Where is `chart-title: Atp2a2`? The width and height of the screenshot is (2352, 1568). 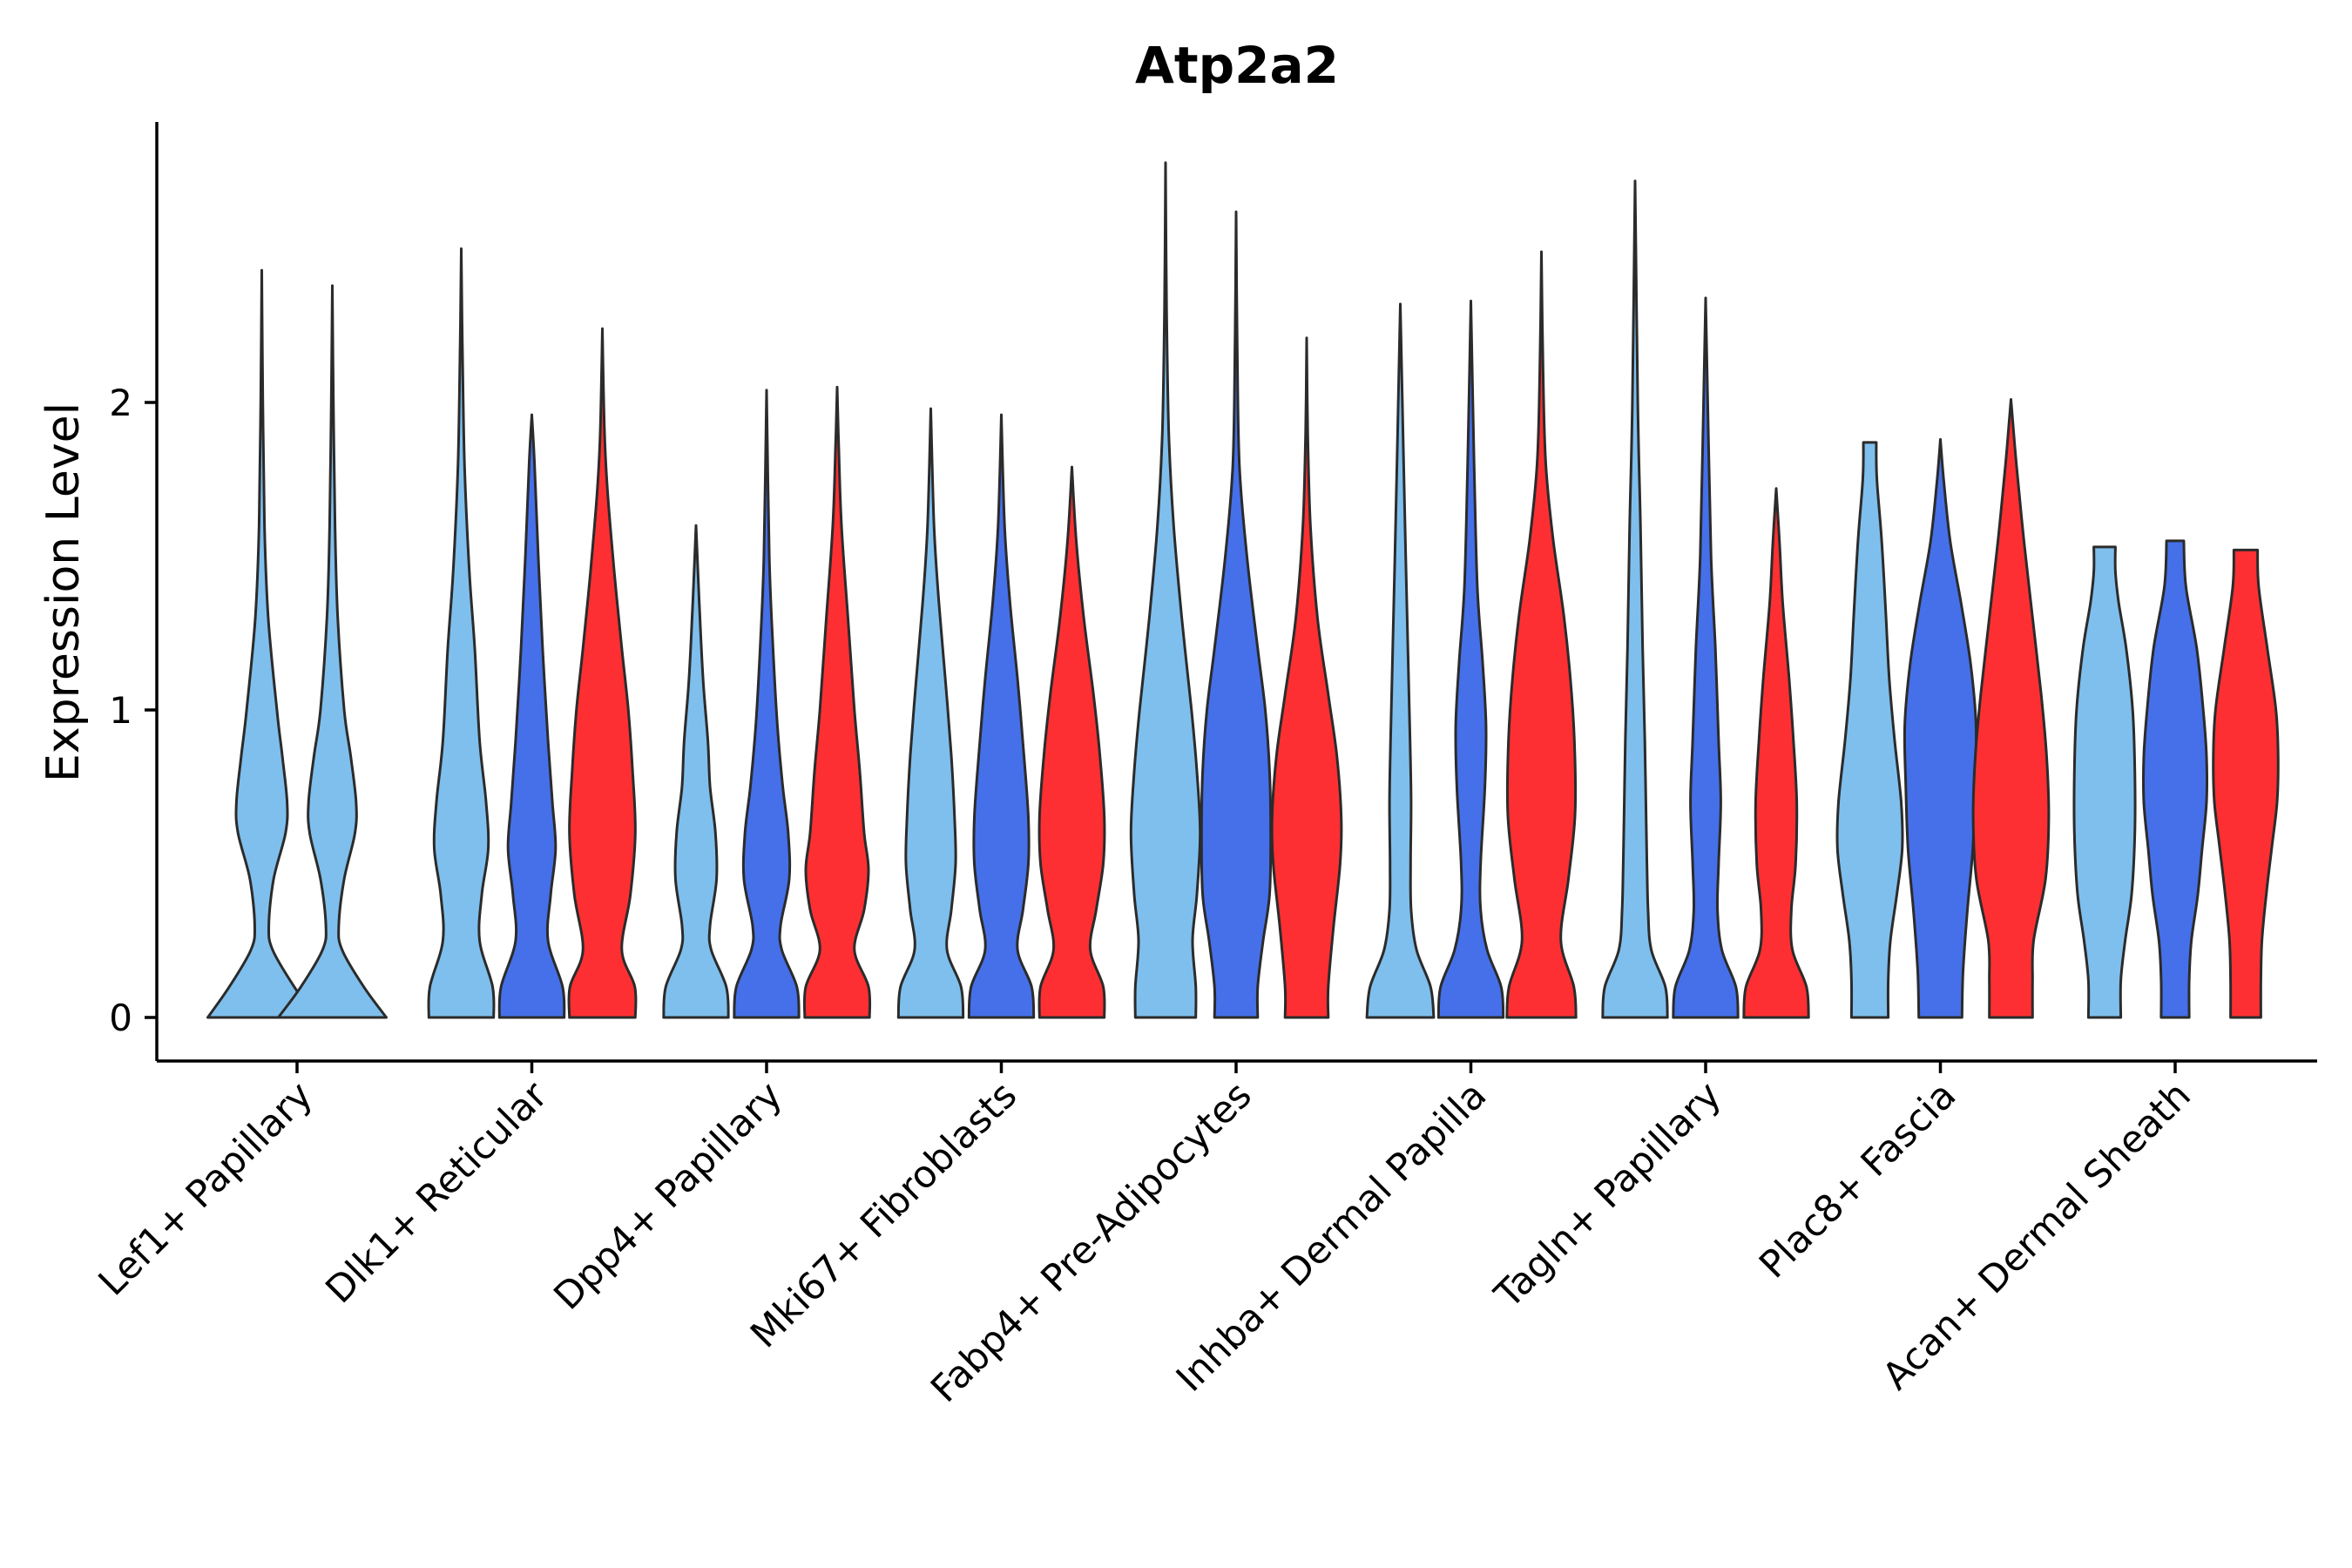 chart-title: Atp2a2 is located at coordinates (1237, 66).